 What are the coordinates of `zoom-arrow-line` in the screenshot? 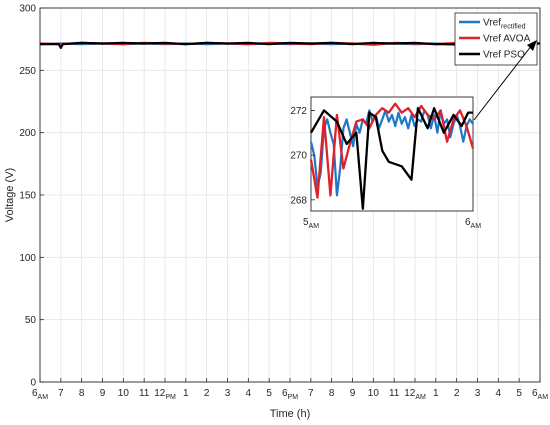 It's located at (503, 82).